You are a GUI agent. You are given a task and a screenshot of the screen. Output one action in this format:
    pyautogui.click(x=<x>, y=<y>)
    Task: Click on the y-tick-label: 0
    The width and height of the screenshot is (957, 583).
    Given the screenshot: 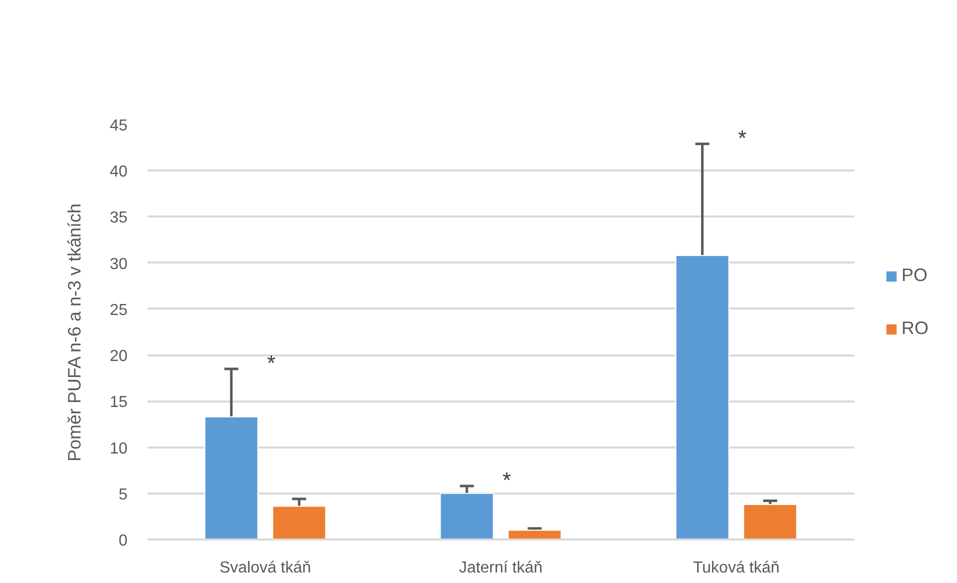 What is the action you would take?
    pyautogui.click(x=123, y=541)
    